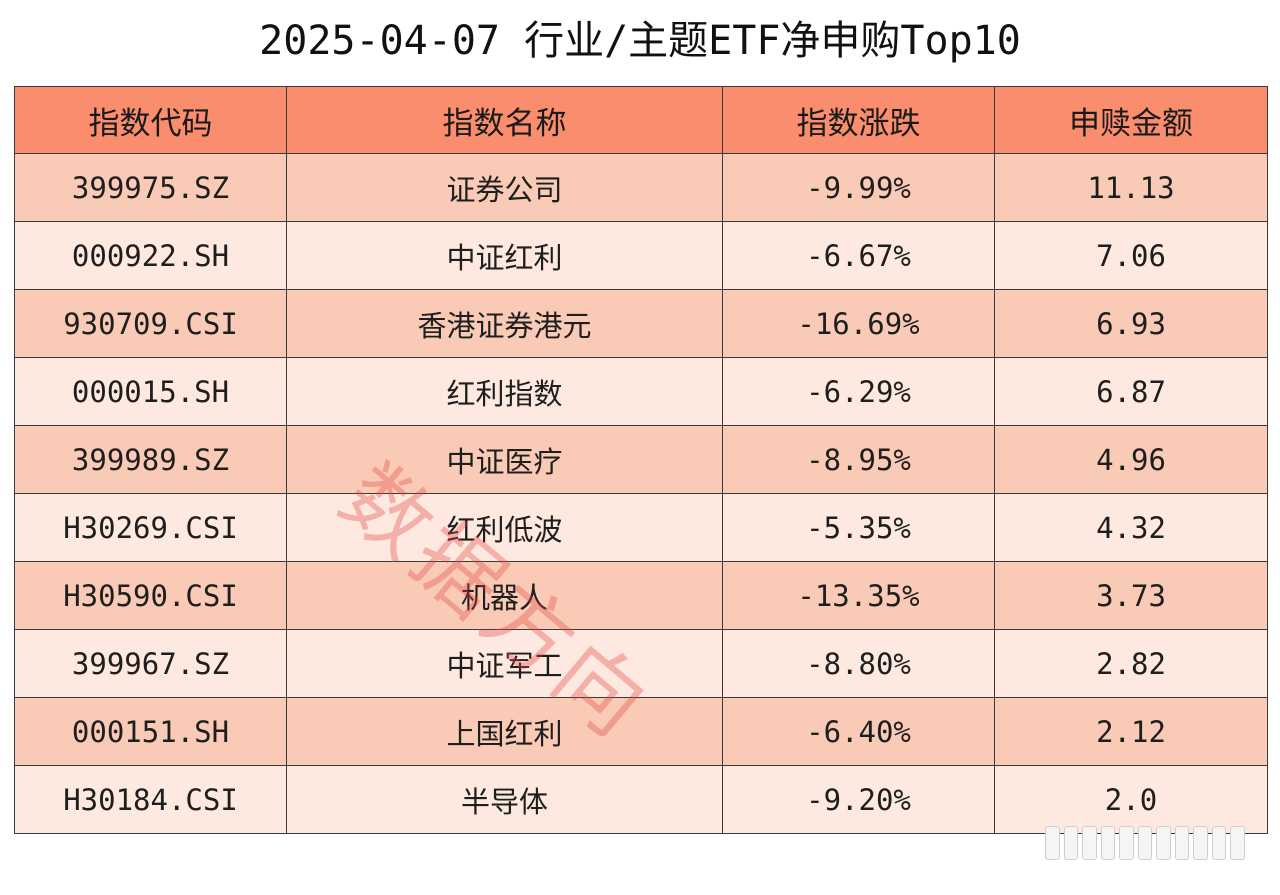  I want to click on table-row: 930709.CSI 香港证券港元 -16.69% 6.93, so click(641, 323).